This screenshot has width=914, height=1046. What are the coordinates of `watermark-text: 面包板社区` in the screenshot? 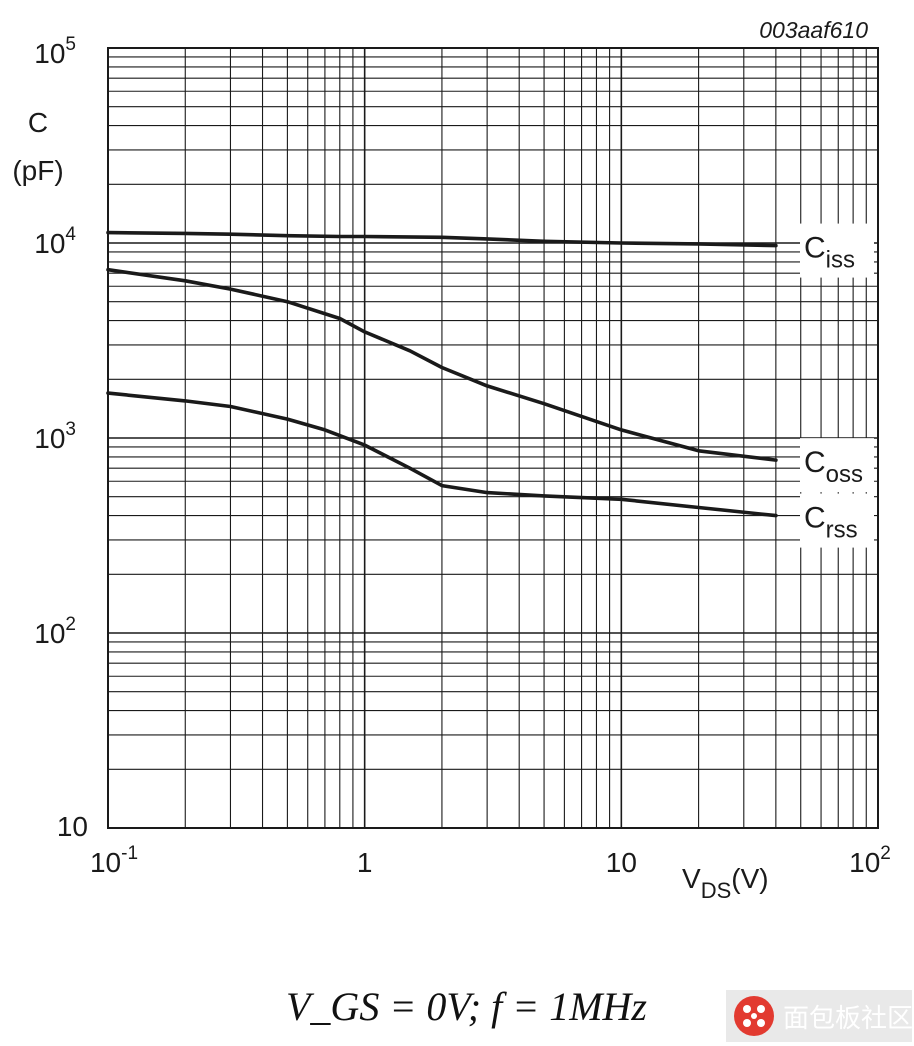 It's located at (848, 1019).